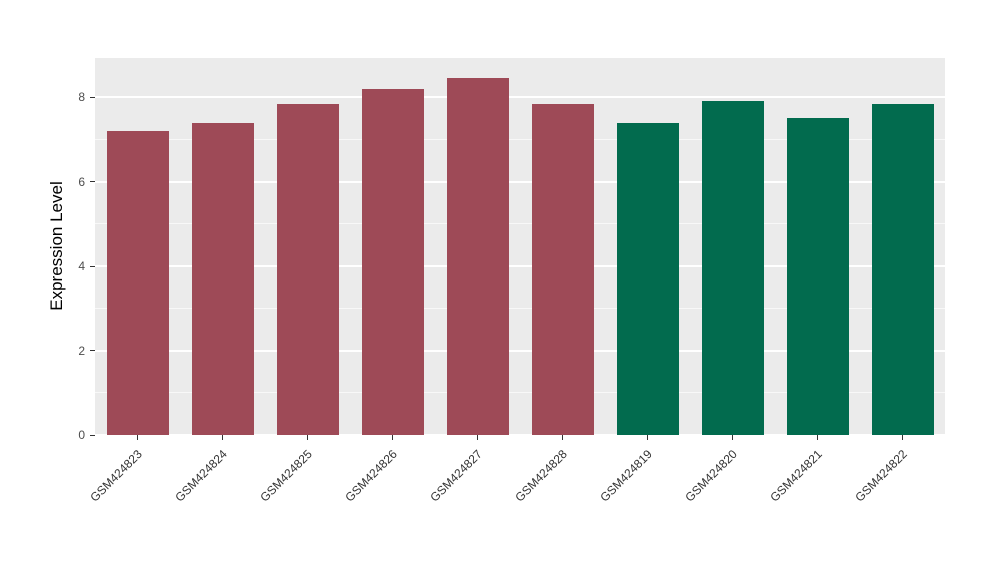 The width and height of the screenshot is (1000, 580). I want to click on y-tick-label: 2, so click(81, 350).